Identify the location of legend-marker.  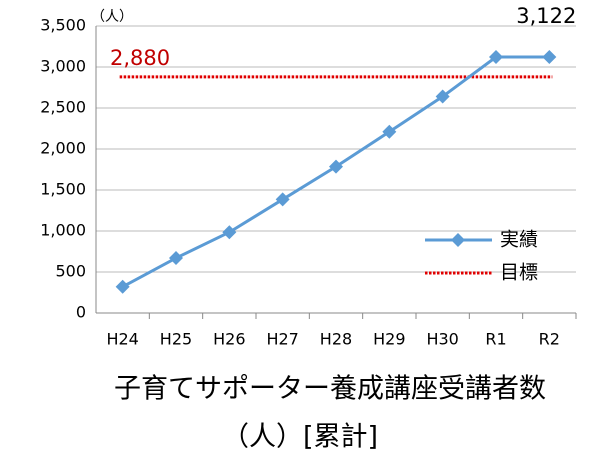
(458, 240).